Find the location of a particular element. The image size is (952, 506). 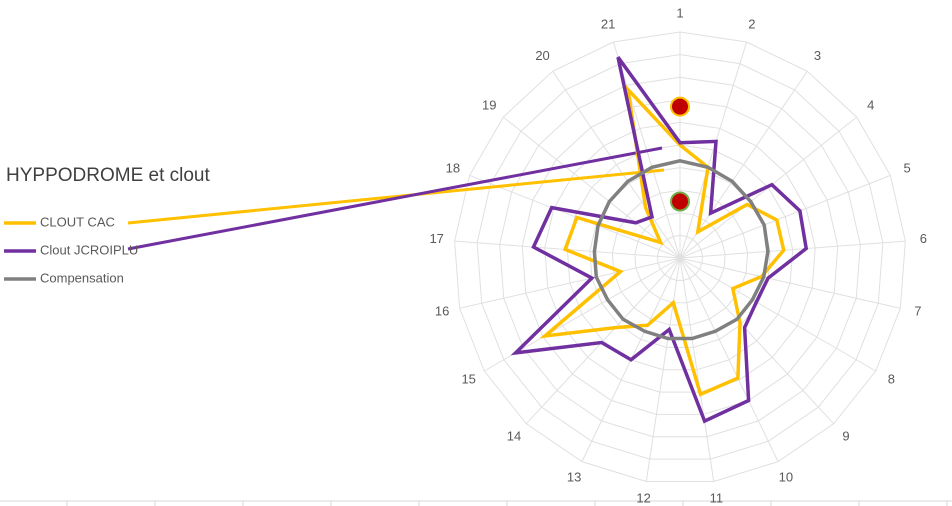

legend-label: CLOUT CAC is located at coordinates (77, 221).